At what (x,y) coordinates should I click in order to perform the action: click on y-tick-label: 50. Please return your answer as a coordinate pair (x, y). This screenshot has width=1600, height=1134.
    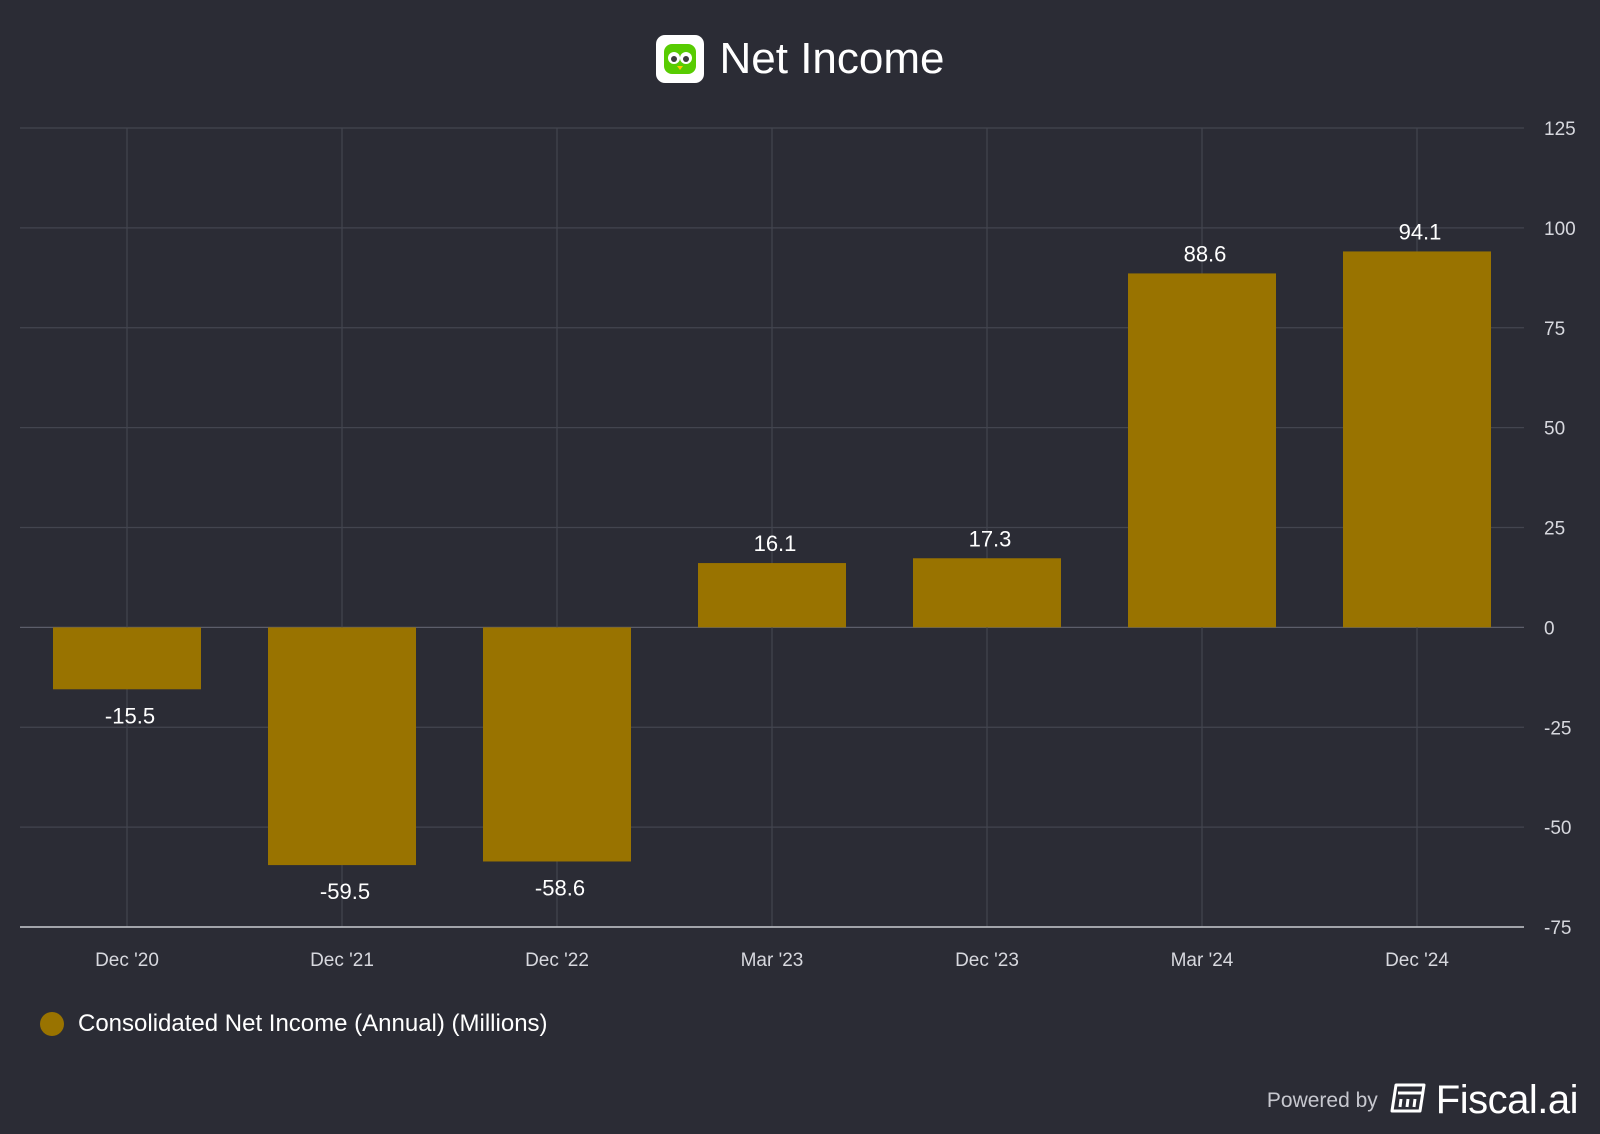
    Looking at the image, I should click on (1554, 429).